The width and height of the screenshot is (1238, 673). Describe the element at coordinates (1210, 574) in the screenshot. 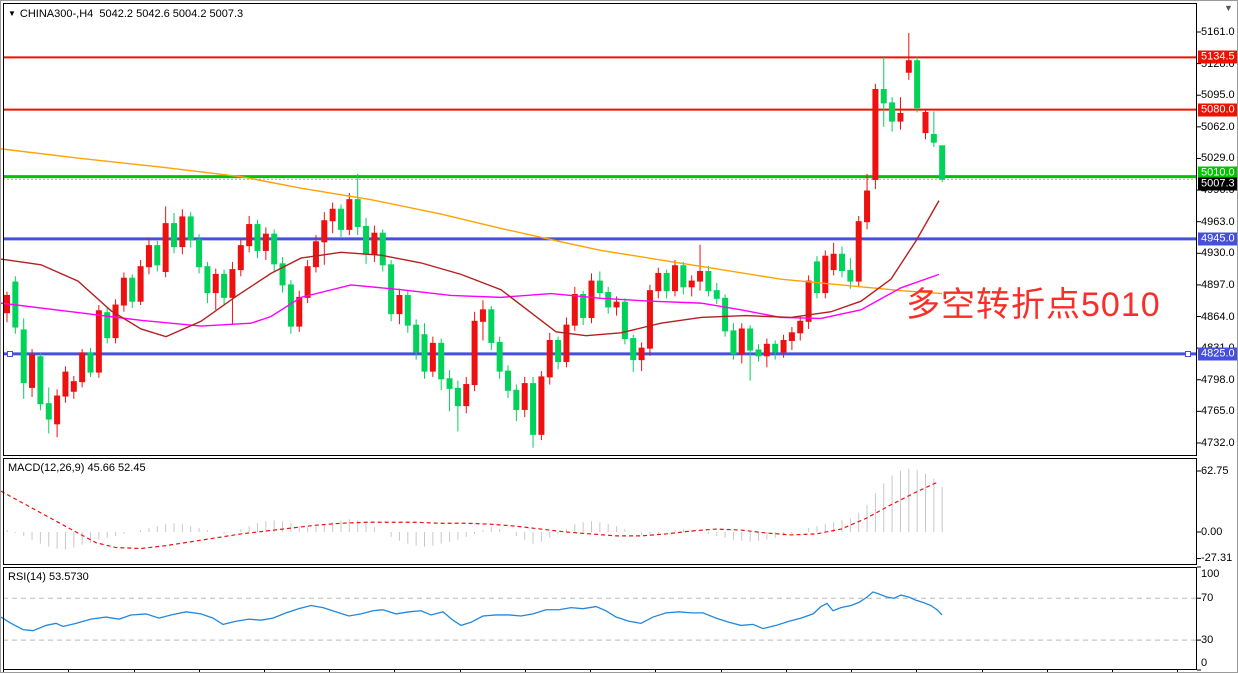

I see `rsi-tick-label: 100` at that location.